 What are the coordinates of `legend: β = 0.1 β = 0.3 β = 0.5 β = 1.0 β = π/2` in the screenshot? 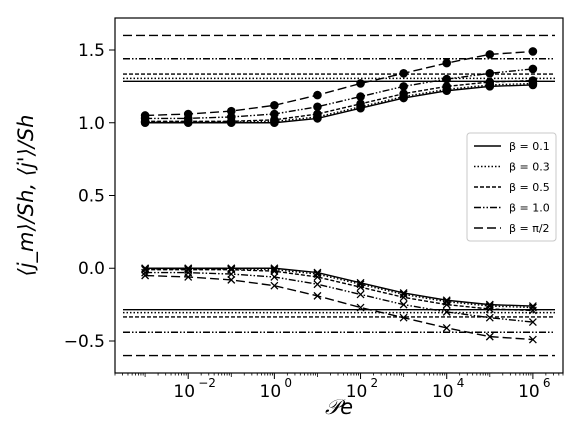 It's located at (511, 187).